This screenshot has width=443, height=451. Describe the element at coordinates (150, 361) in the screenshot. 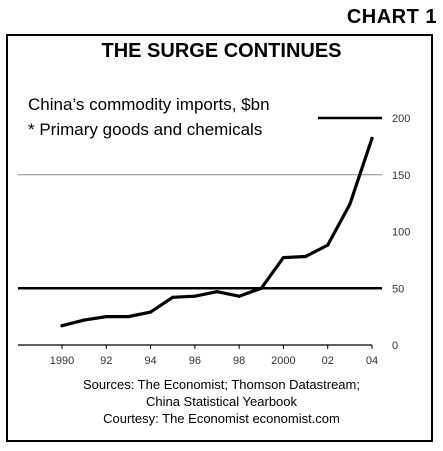

I see `x-tick-label-94: 94` at that location.